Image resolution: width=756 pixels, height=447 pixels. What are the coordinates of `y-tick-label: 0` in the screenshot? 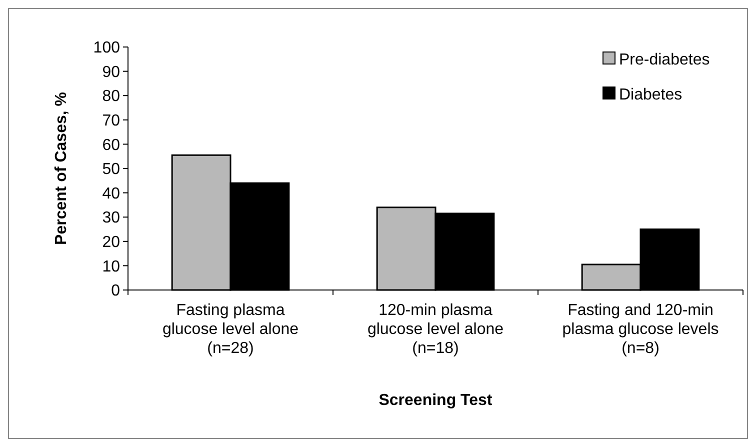 It's located at (115, 291).